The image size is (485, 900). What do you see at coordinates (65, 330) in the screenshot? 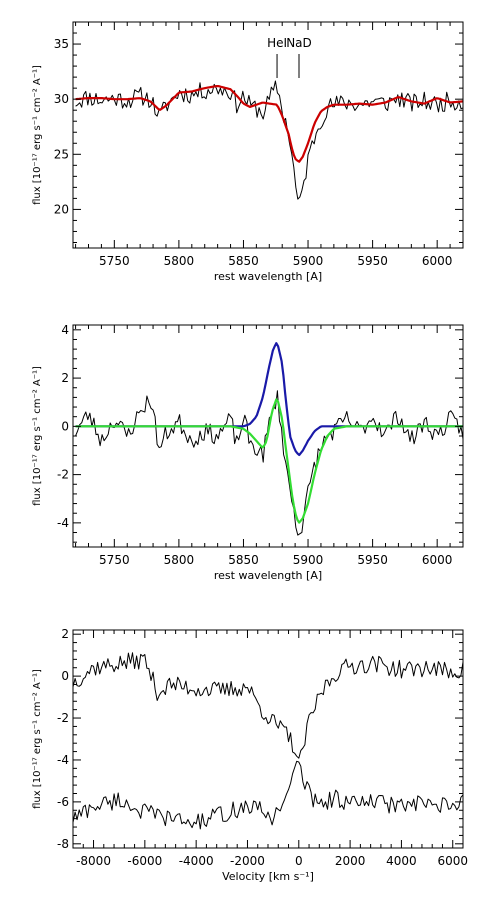
I see `y-tick-label: 4` at bounding box center [65, 330].